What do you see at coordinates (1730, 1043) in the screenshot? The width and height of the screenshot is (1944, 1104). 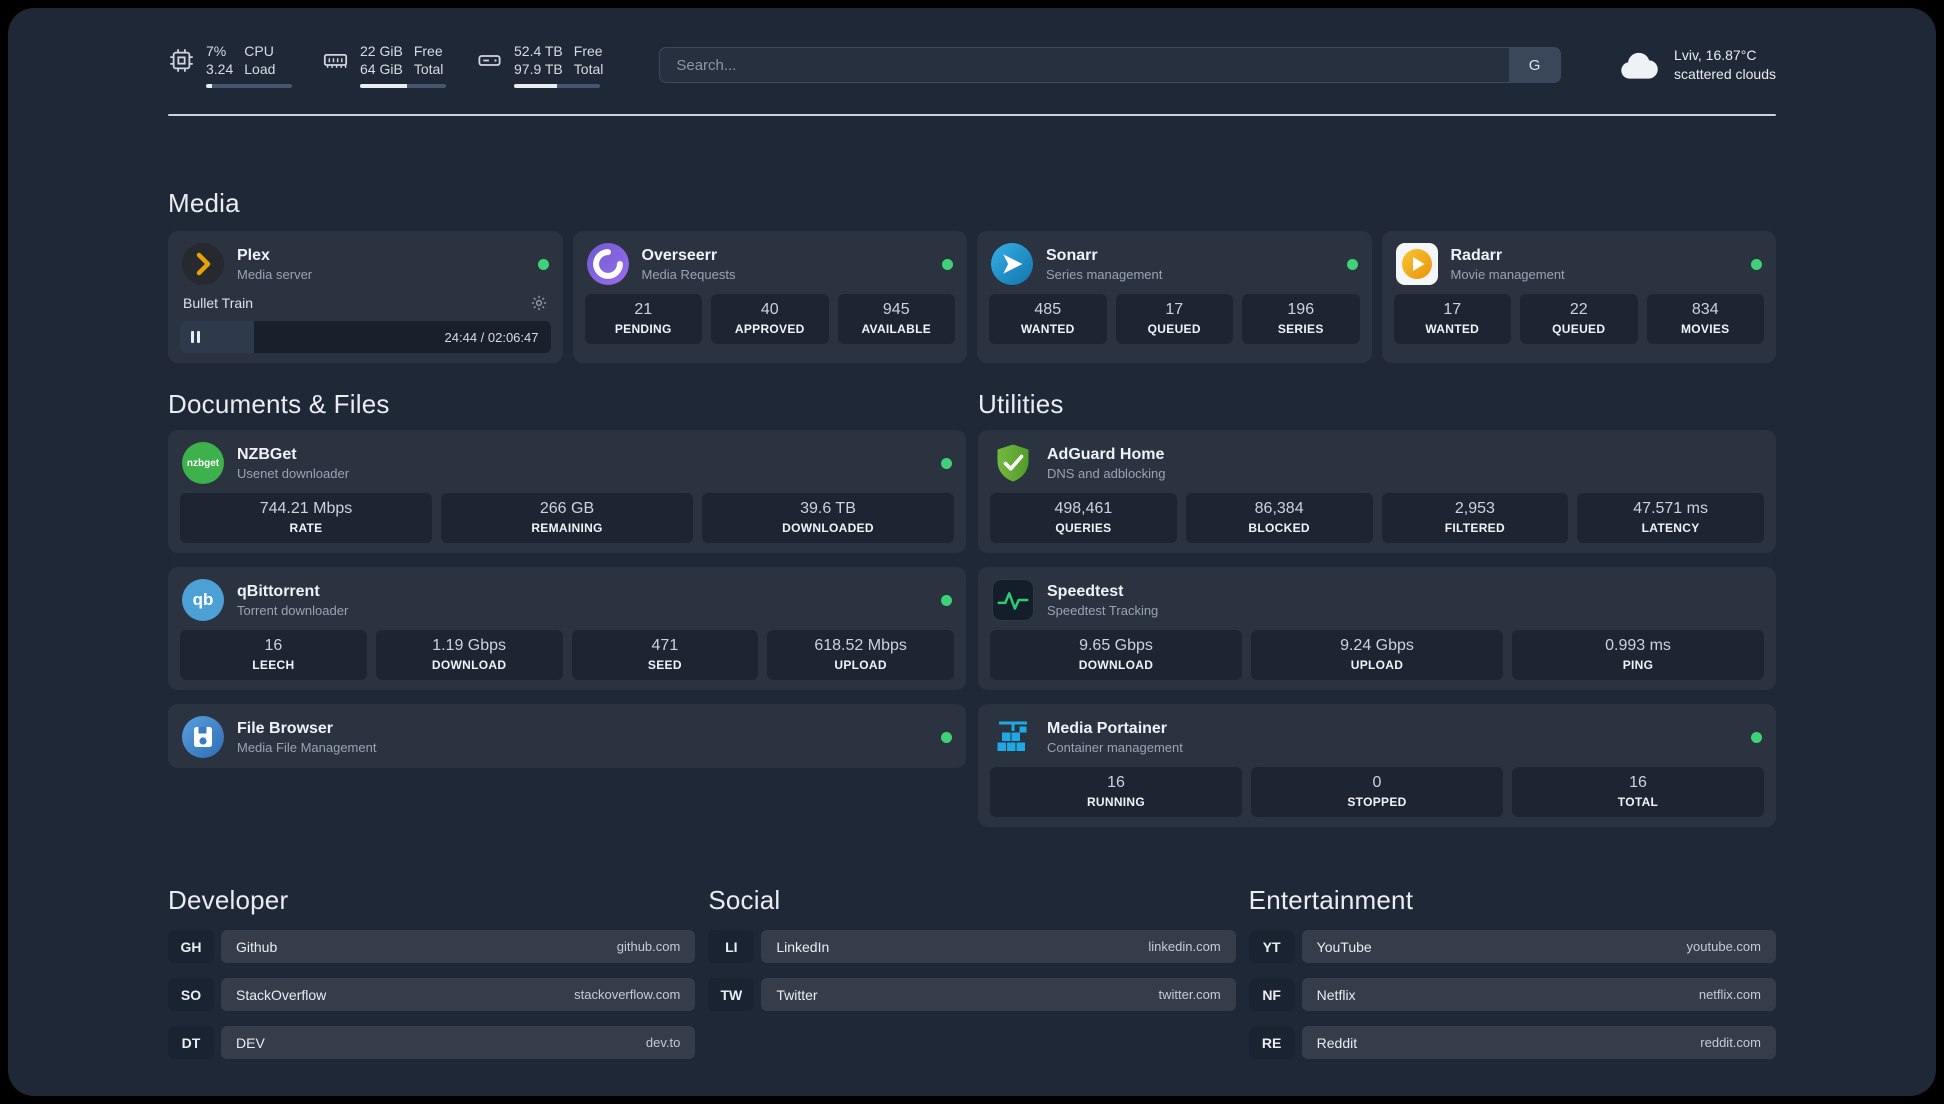 I see `bookmark-url: reddit.com` at bounding box center [1730, 1043].